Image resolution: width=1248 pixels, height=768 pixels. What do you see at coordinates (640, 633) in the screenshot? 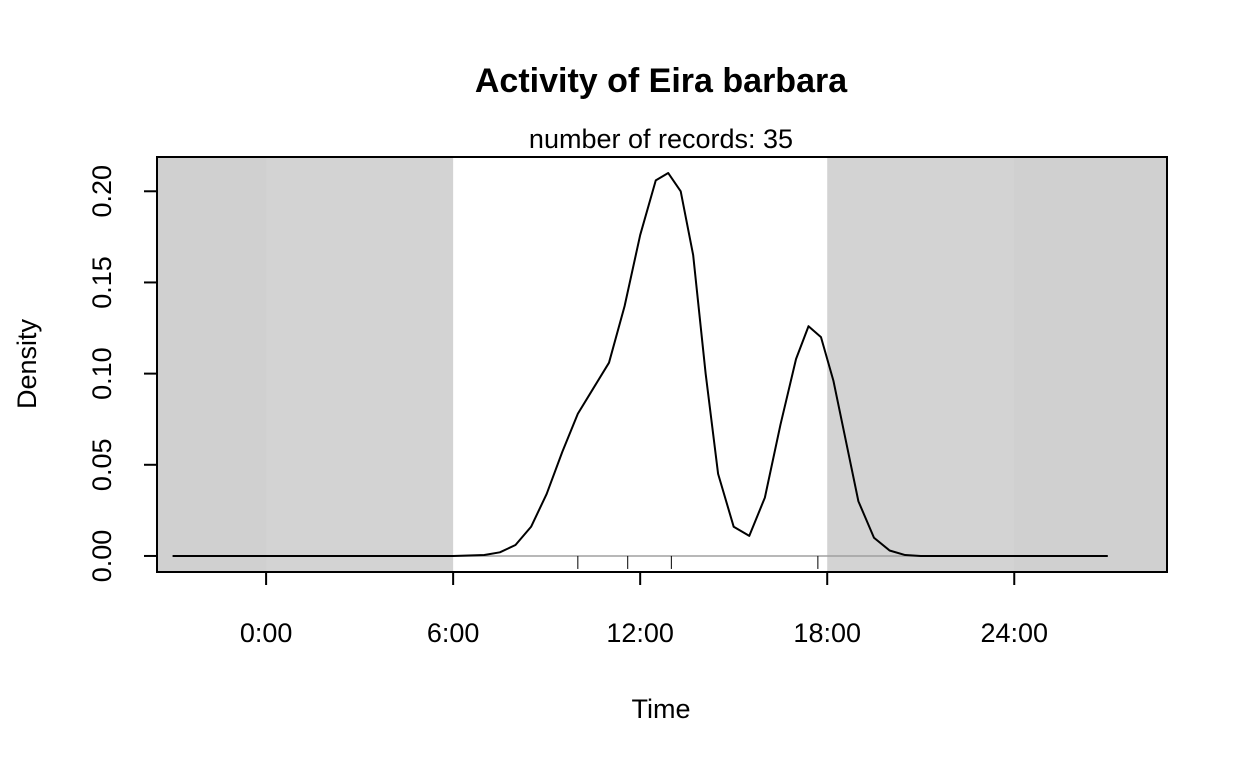
I see `x-tick-label: 12:00` at bounding box center [640, 633].